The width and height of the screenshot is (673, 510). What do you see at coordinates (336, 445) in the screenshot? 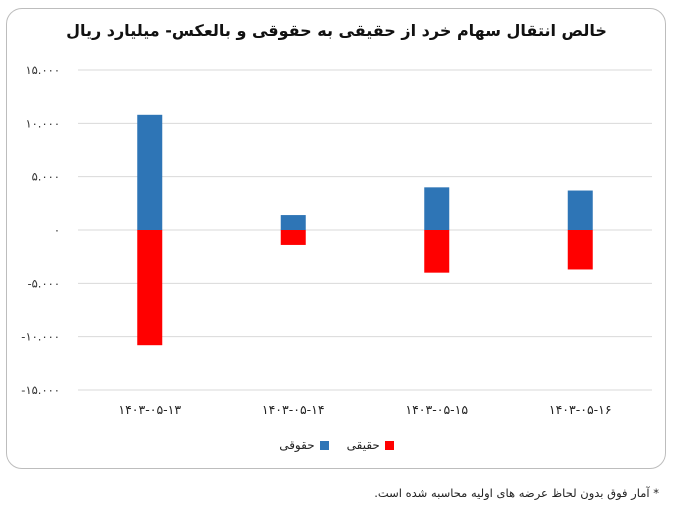
I see `legend: حقوقی حقیقی` at bounding box center [336, 445].